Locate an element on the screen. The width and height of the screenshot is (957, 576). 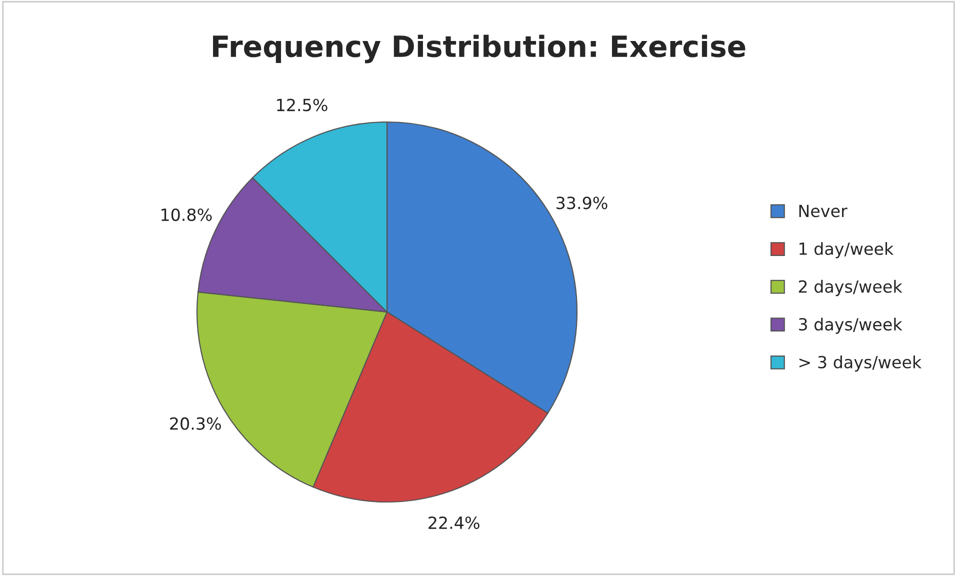
data-label: 33.9% is located at coordinates (582, 203).